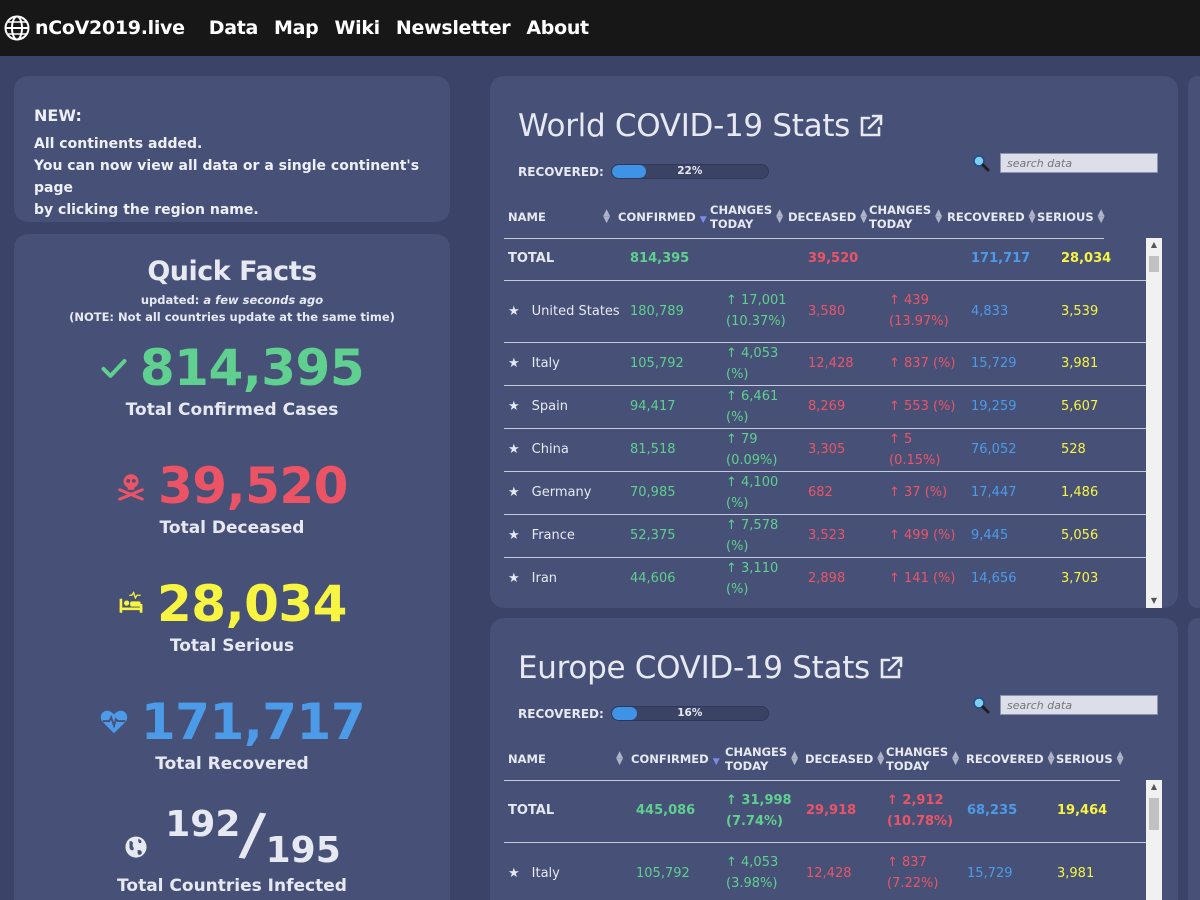  I want to click on recovered-cell-text: 15,729, so click(990, 873).